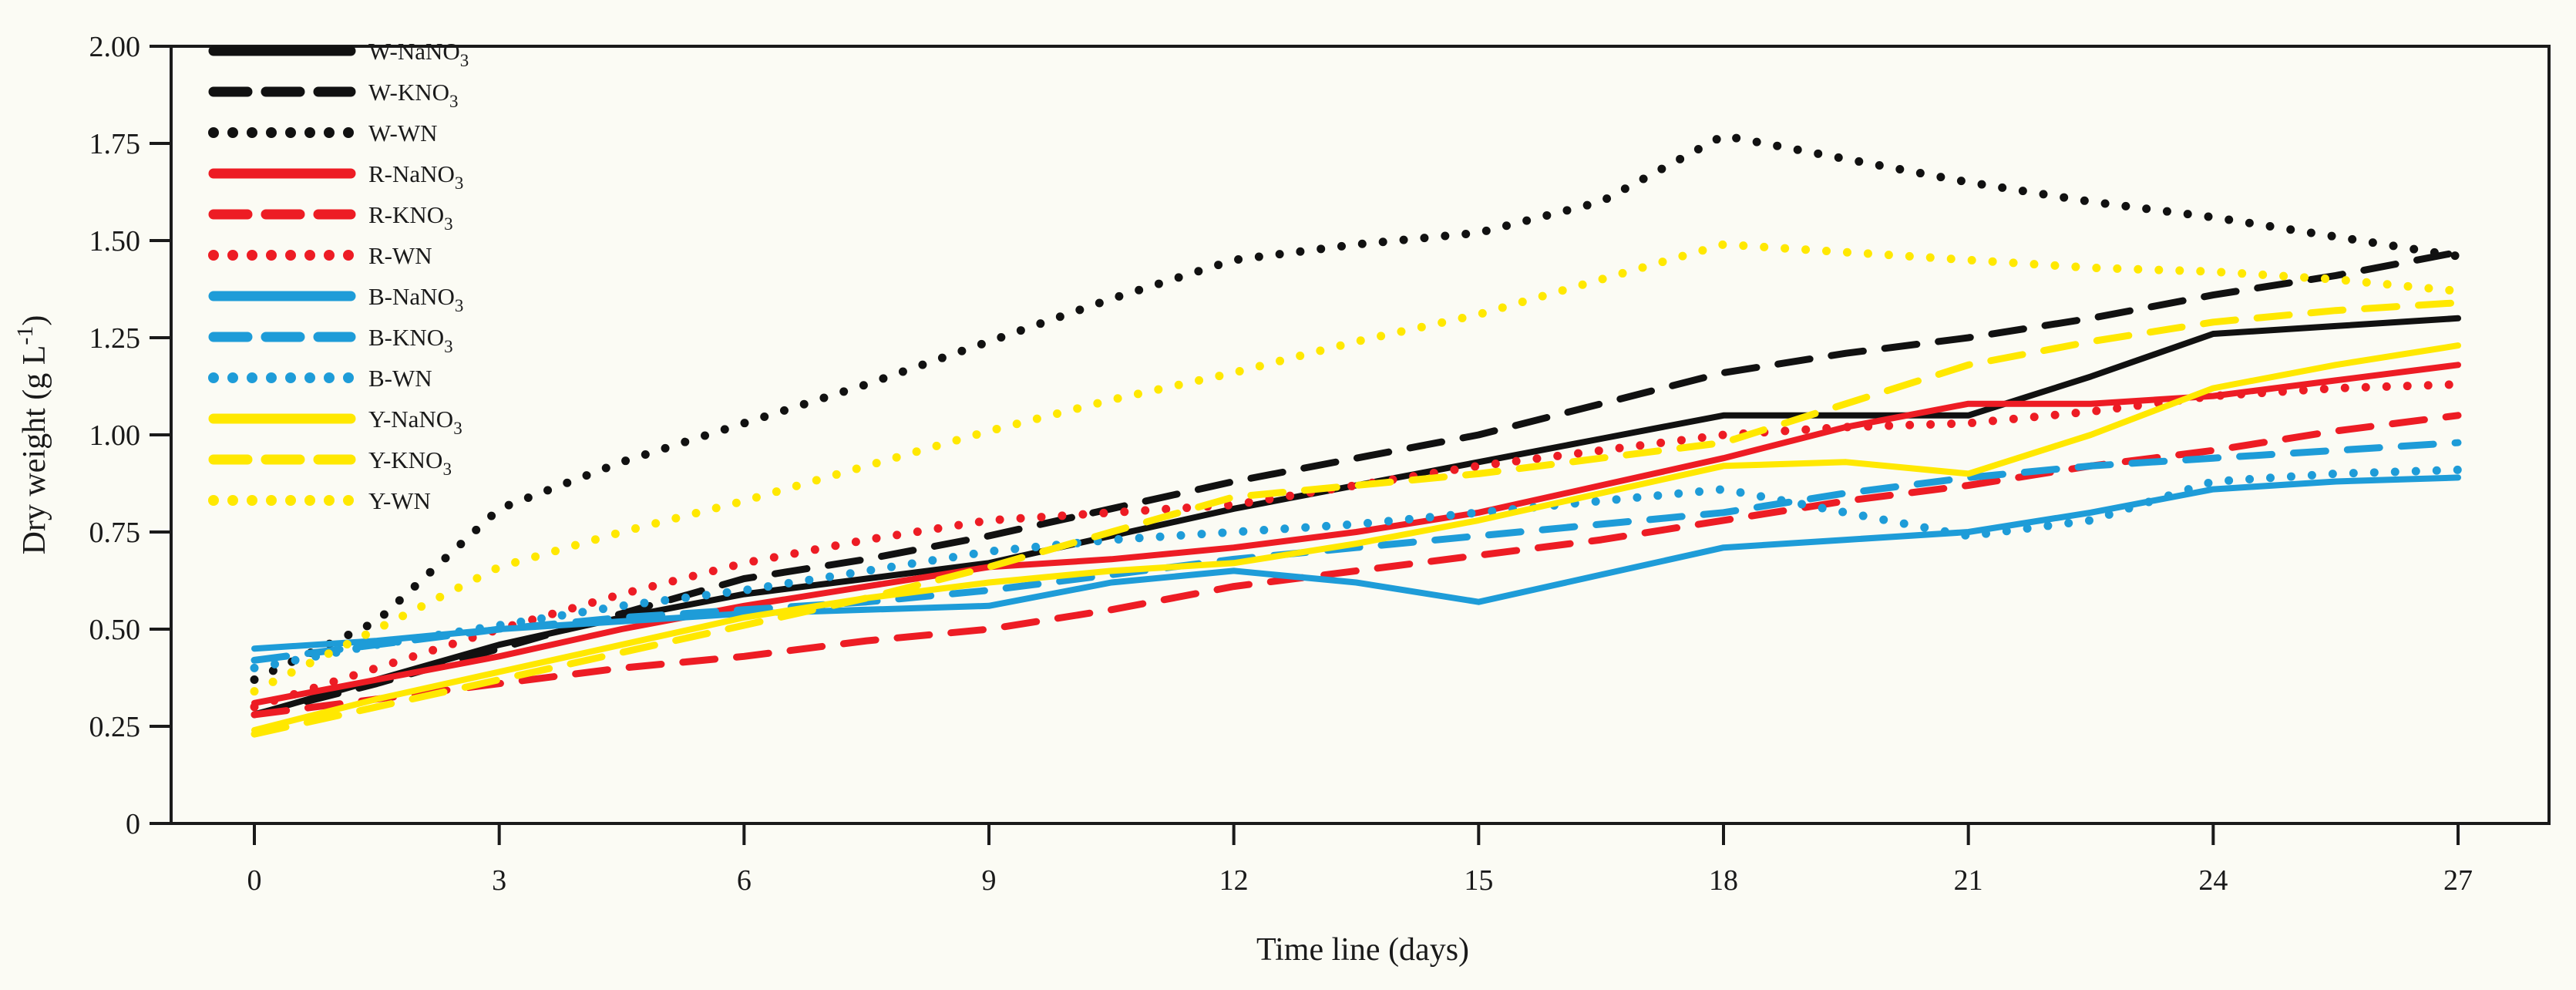 The image size is (2576, 990). Describe the element at coordinates (335, 176) in the screenshot. I see `legend-item-R-NaNO3: R-NaNO3` at that location.